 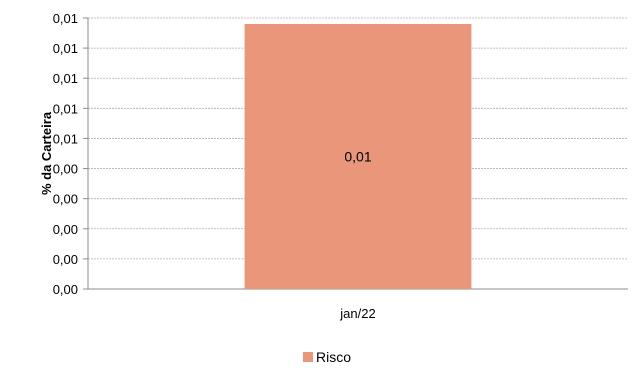 I want to click on legend: Risco, so click(x=327, y=357).